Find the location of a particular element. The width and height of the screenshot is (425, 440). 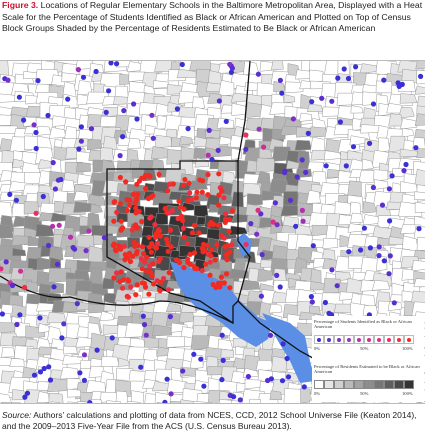

legend-resident-ticks: 0% 50% 100% is located at coordinates (364, 394).